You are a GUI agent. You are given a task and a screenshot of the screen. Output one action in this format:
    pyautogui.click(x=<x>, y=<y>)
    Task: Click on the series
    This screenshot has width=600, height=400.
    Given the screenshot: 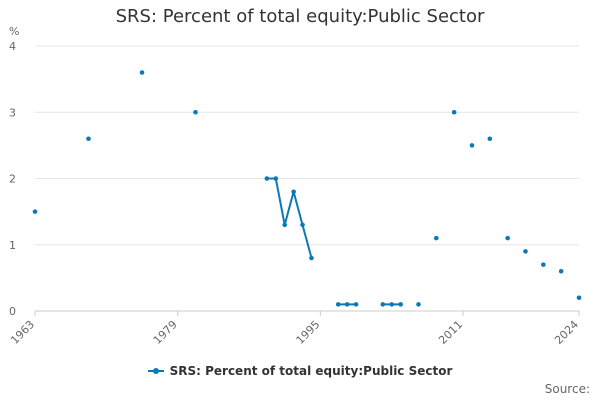 What is the action you would take?
    pyautogui.click(x=333, y=241)
    